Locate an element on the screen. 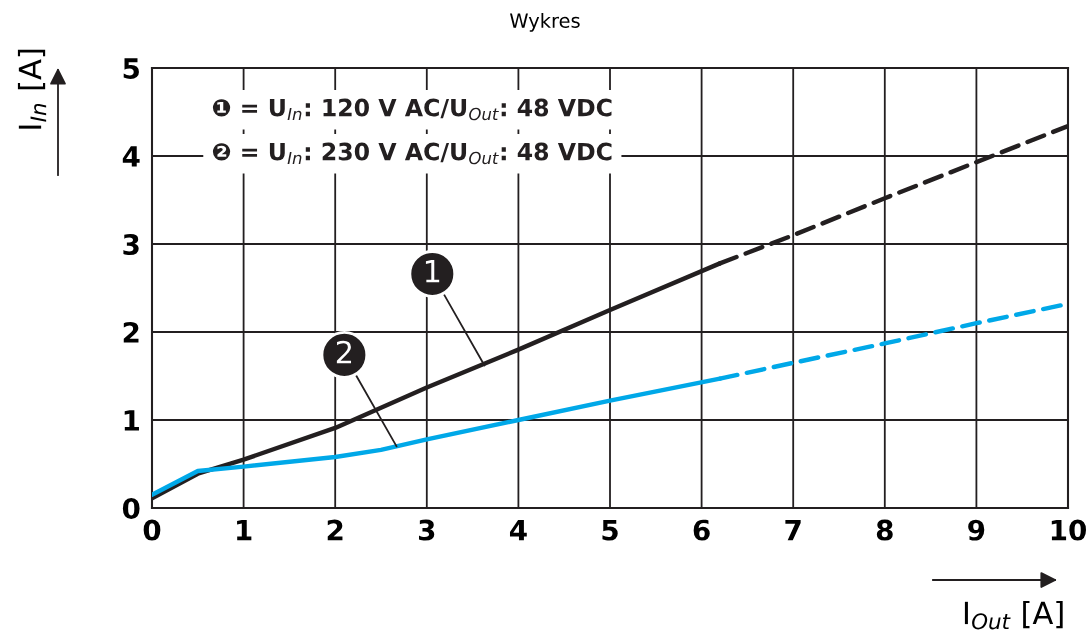 The height and width of the screenshot is (638, 1090). y-tick-label: 5 is located at coordinates (131, 68).